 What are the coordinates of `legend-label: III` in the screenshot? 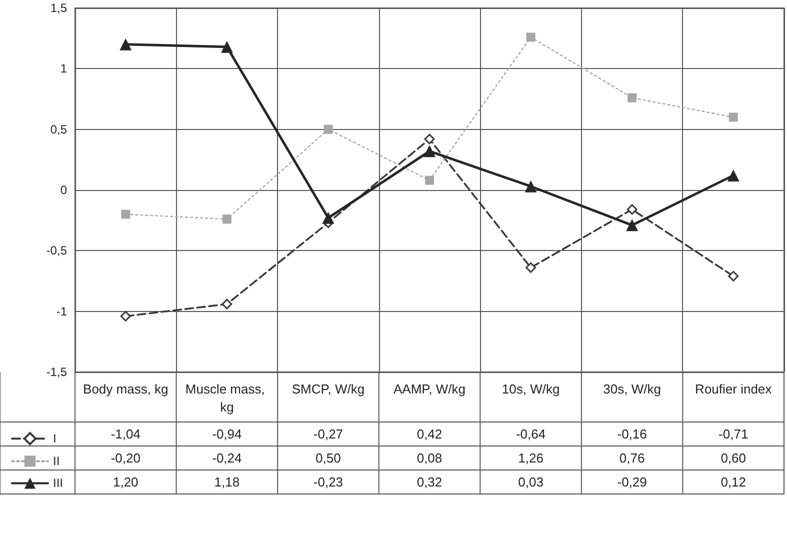 It's located at (58, 483).